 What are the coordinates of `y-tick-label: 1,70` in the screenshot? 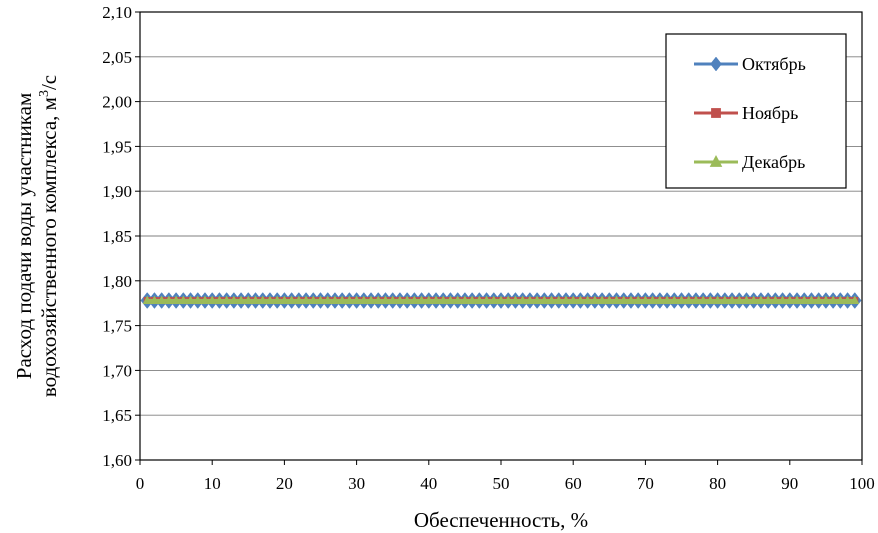 It's located at (117, 370).